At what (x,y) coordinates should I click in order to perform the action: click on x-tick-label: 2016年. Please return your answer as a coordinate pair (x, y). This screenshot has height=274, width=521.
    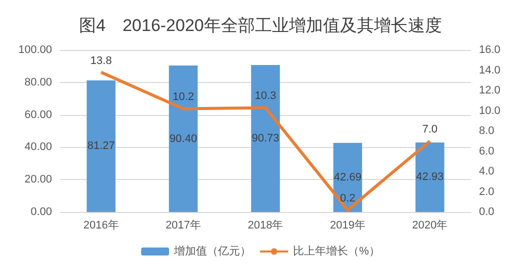
    Looking at the image, I should click on (101, 226).